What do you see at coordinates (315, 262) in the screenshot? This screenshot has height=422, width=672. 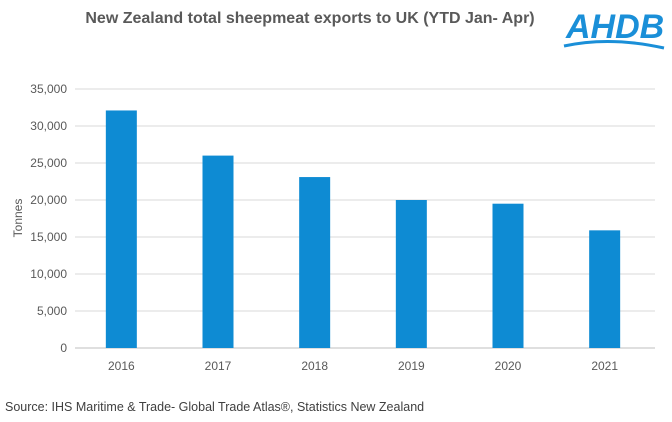 I see `bar-2018` at bounding box center [315, 262].